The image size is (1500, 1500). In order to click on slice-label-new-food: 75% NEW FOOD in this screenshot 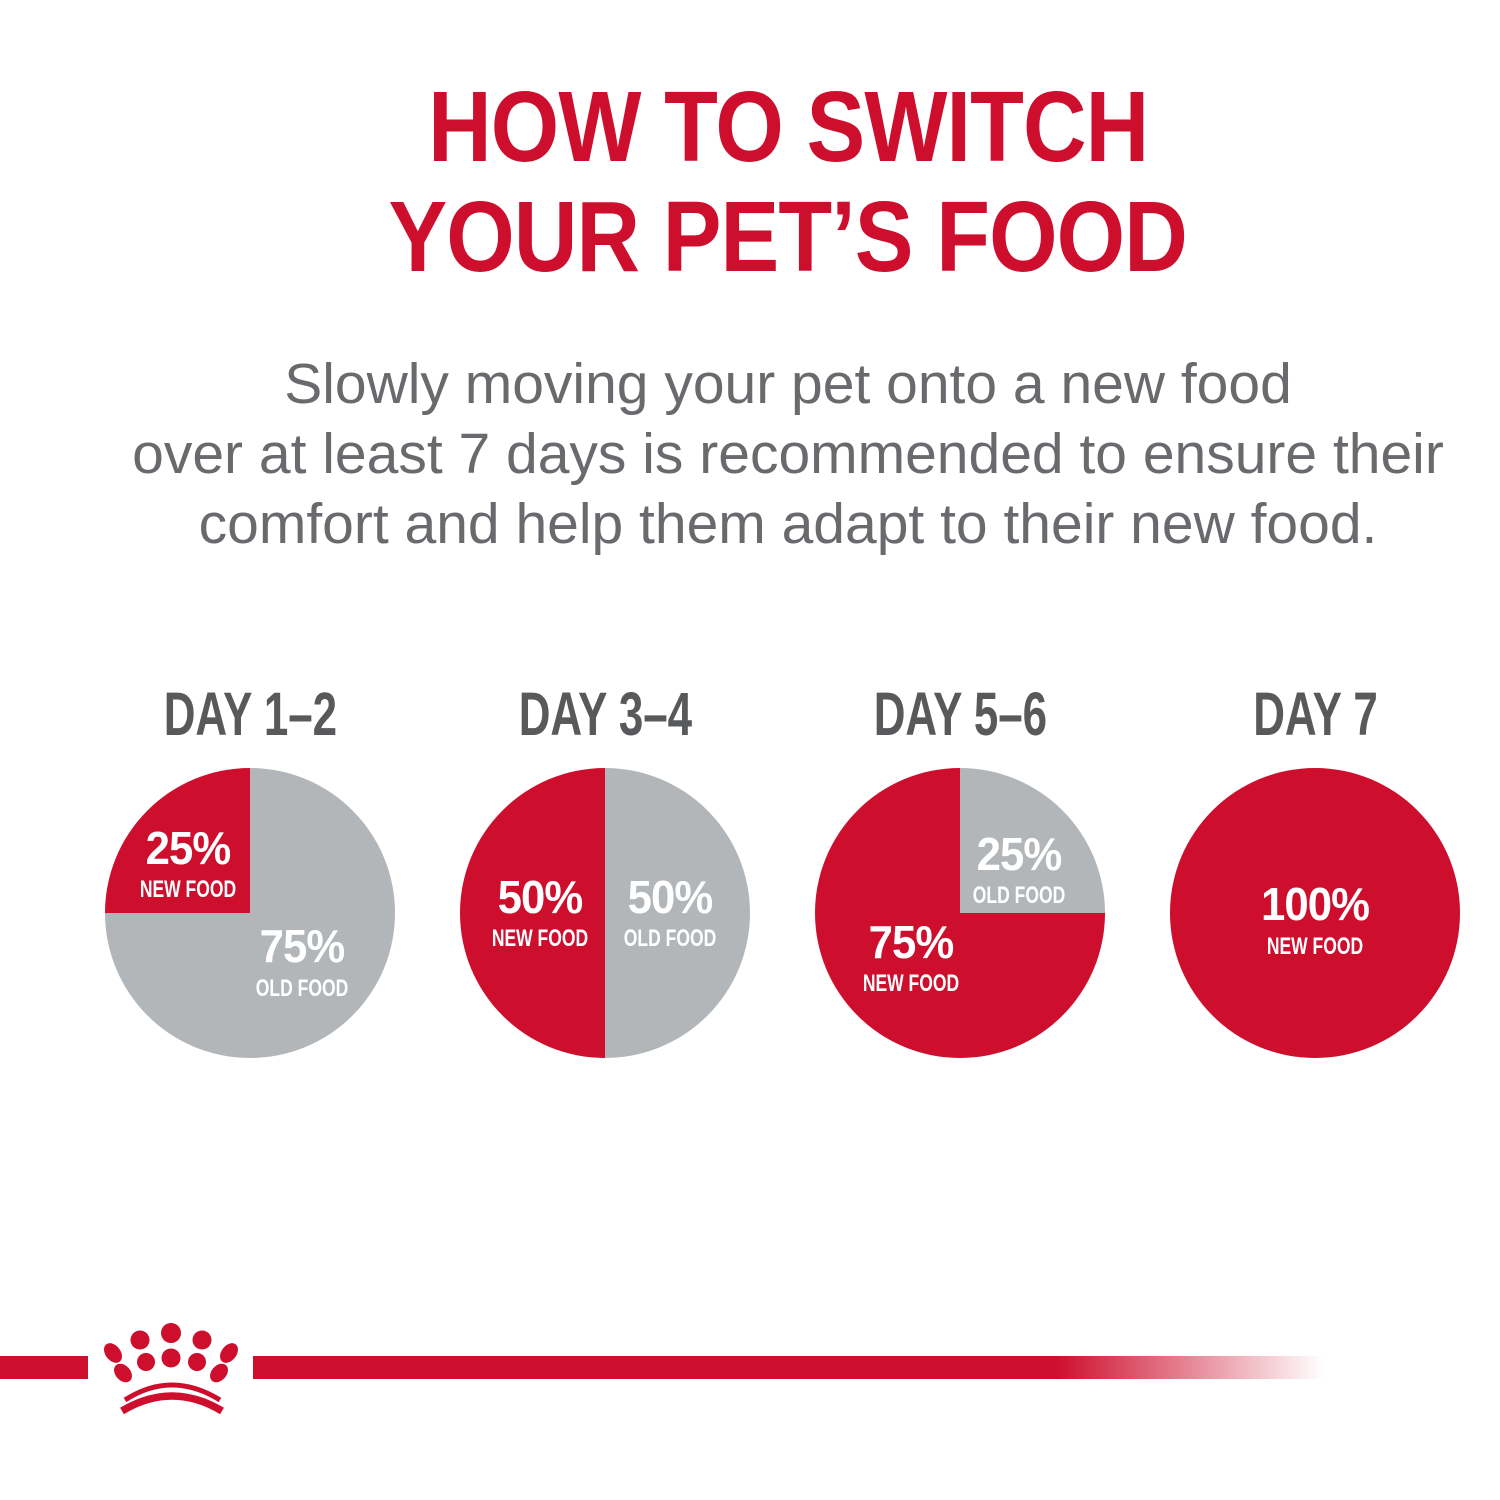, I will do `click(911, 958)`.